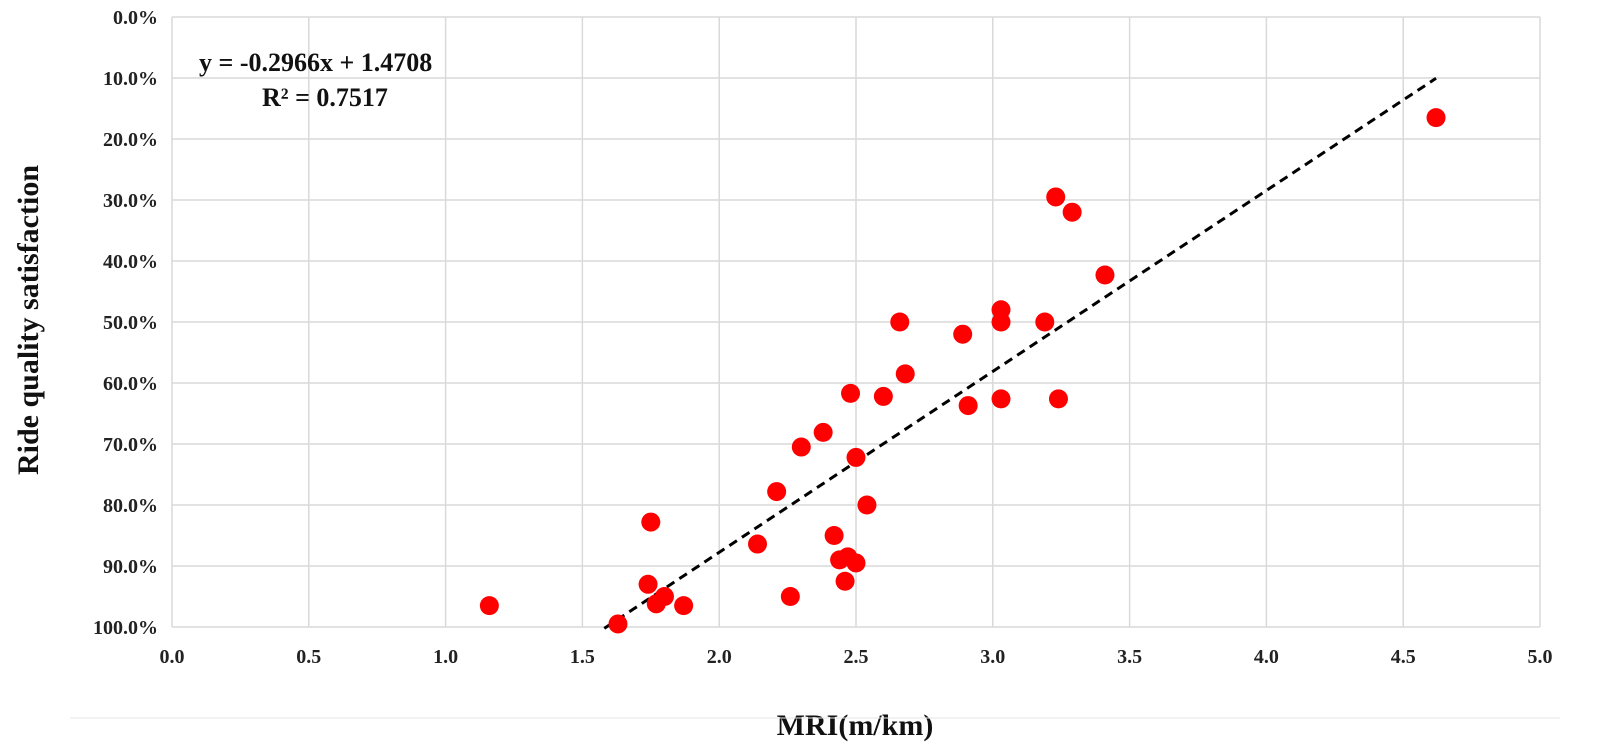  Describe the element at coordinates (1266, 657) in the screenshot. I see `x-tick-label: 4.0` at that location.